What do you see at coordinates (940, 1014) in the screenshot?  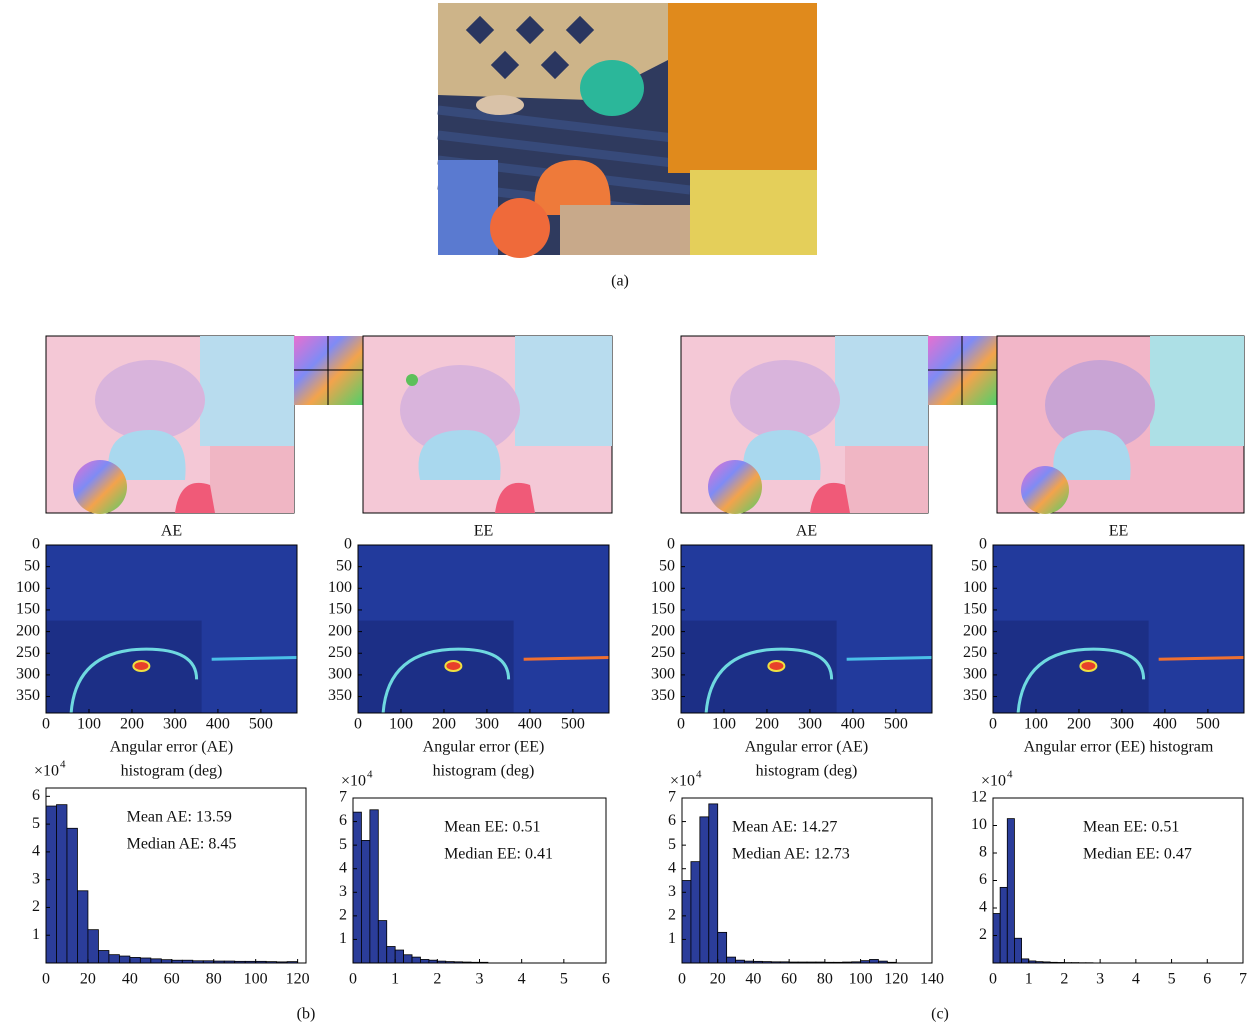 I see `panel-label: (c)` at bounding box center [940, 1014].